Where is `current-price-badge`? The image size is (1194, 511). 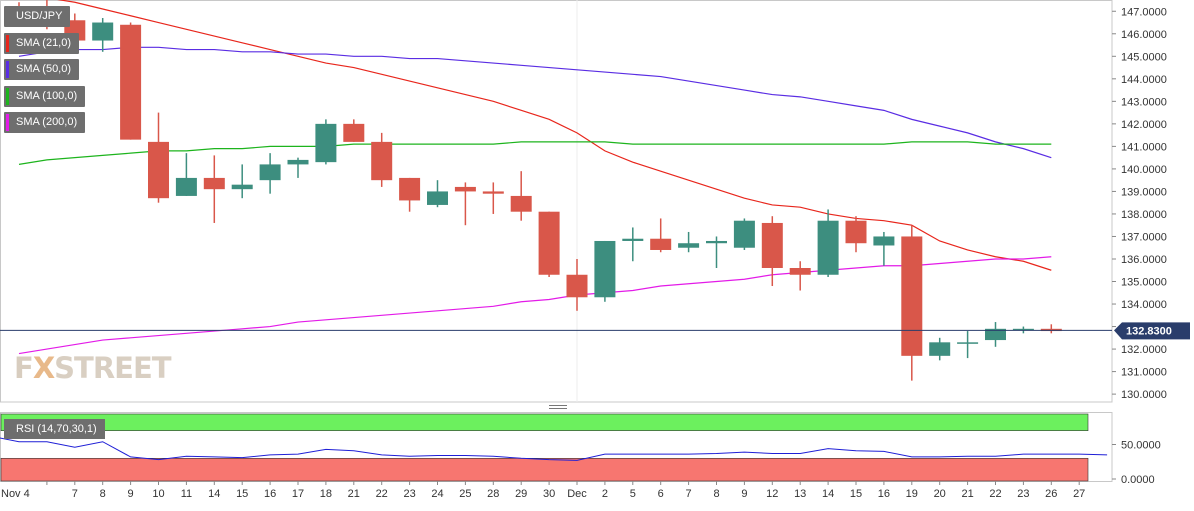 current-price-badge is located at coordinates (1156, 331).